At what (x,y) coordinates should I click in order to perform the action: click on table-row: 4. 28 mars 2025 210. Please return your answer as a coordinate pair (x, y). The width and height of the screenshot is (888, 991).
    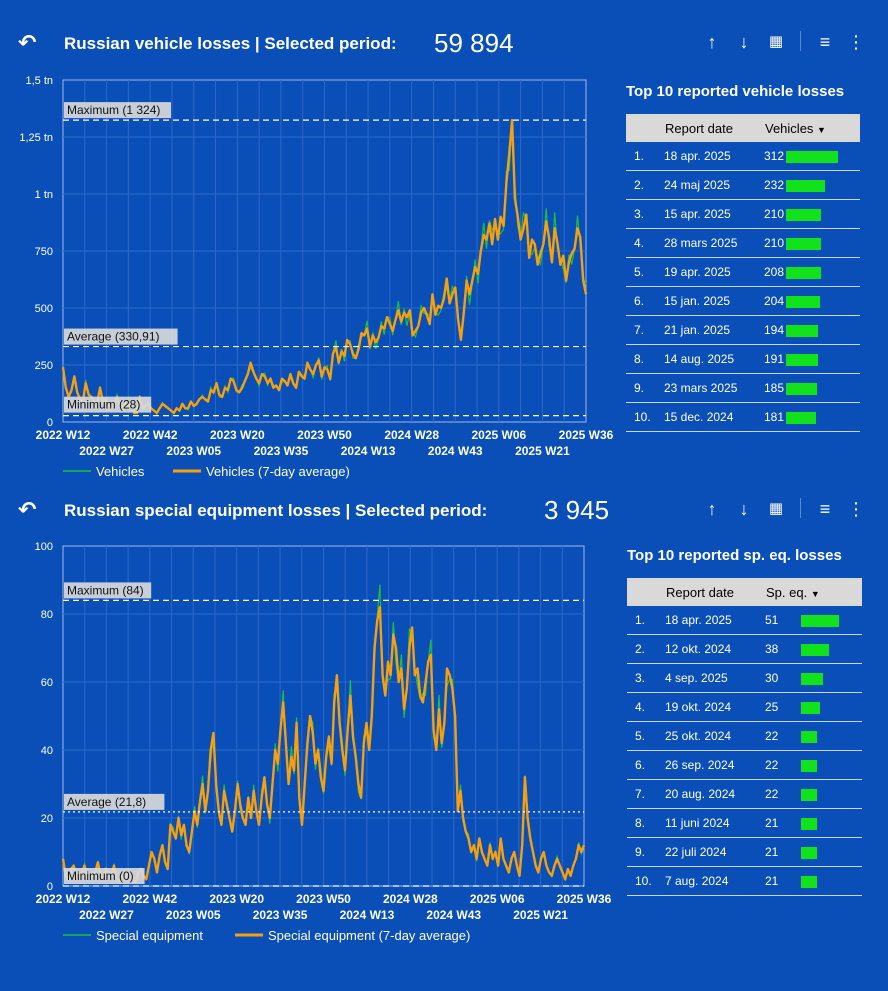
    Looking at the image, I should click on (743, 243).